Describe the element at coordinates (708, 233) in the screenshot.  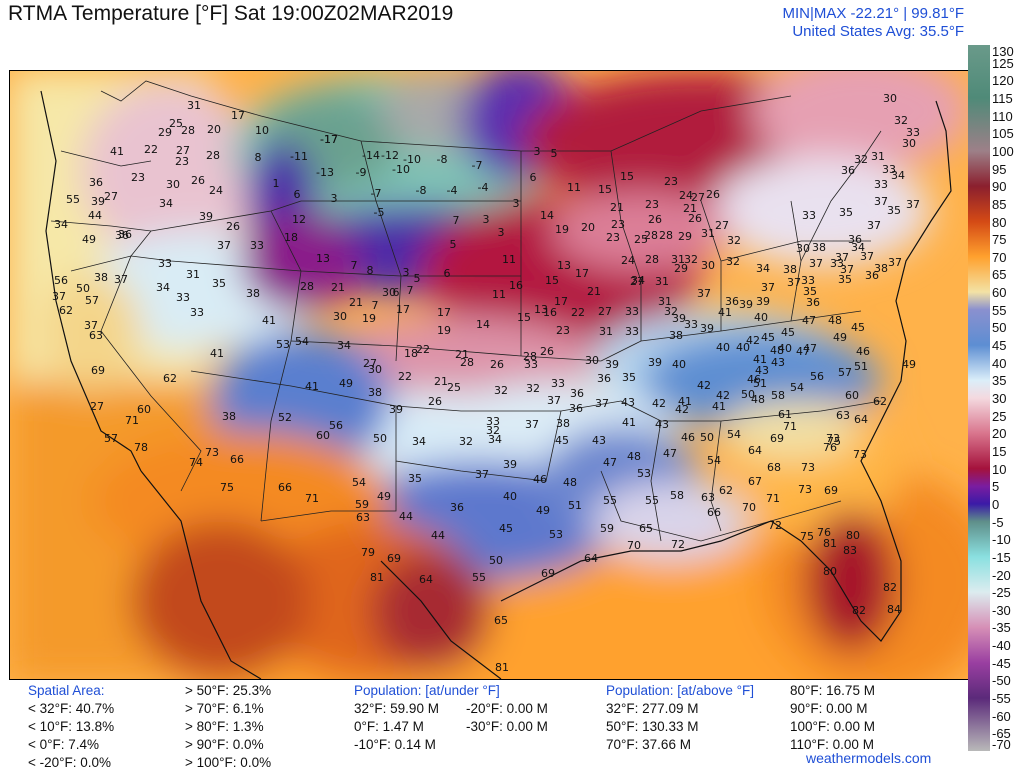
I see `station-temp-label: 31` at that location.